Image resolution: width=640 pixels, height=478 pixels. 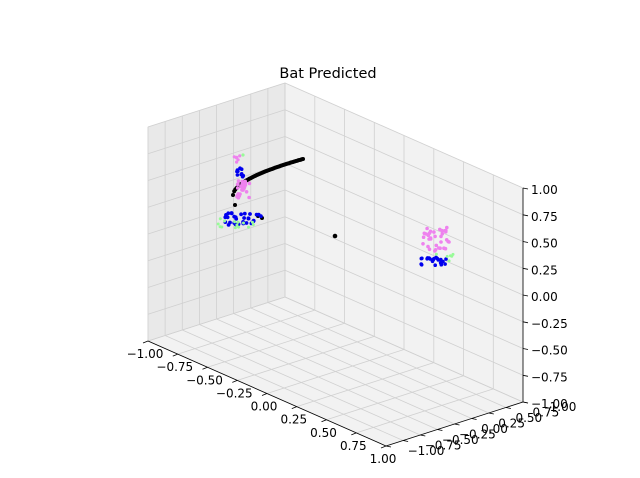 I want to click on x-tick-label: 0.25, so click(x=293, y=420).